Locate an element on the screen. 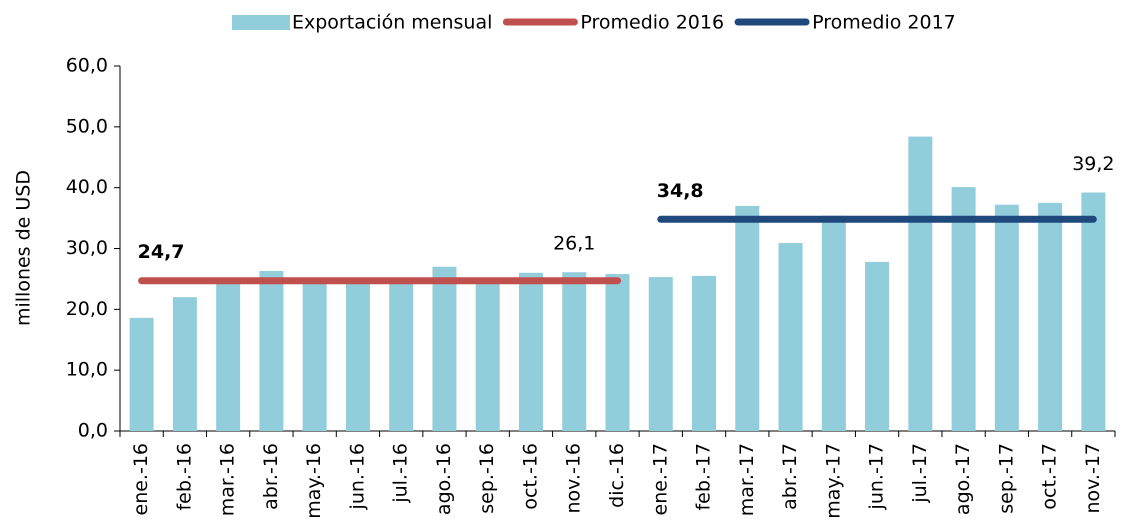  x-tick-label: ago.-17 is located at coordinates (963, 479).